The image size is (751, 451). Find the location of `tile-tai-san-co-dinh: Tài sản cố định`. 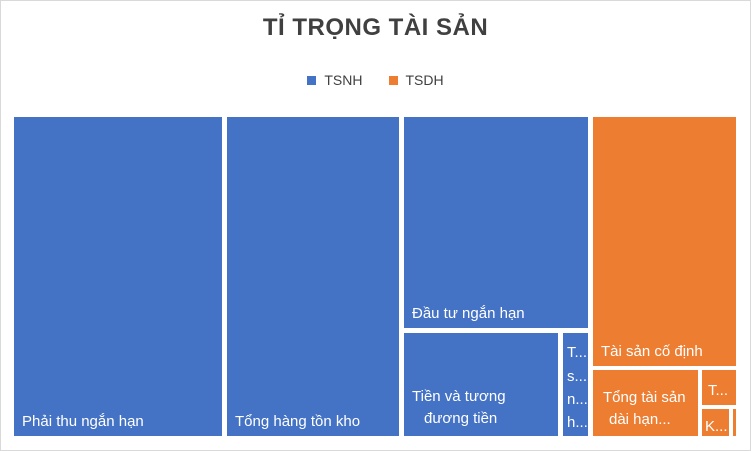

tile-tai-san-co-dinh: Tài sản cố định is located at coordinates (664, 241).